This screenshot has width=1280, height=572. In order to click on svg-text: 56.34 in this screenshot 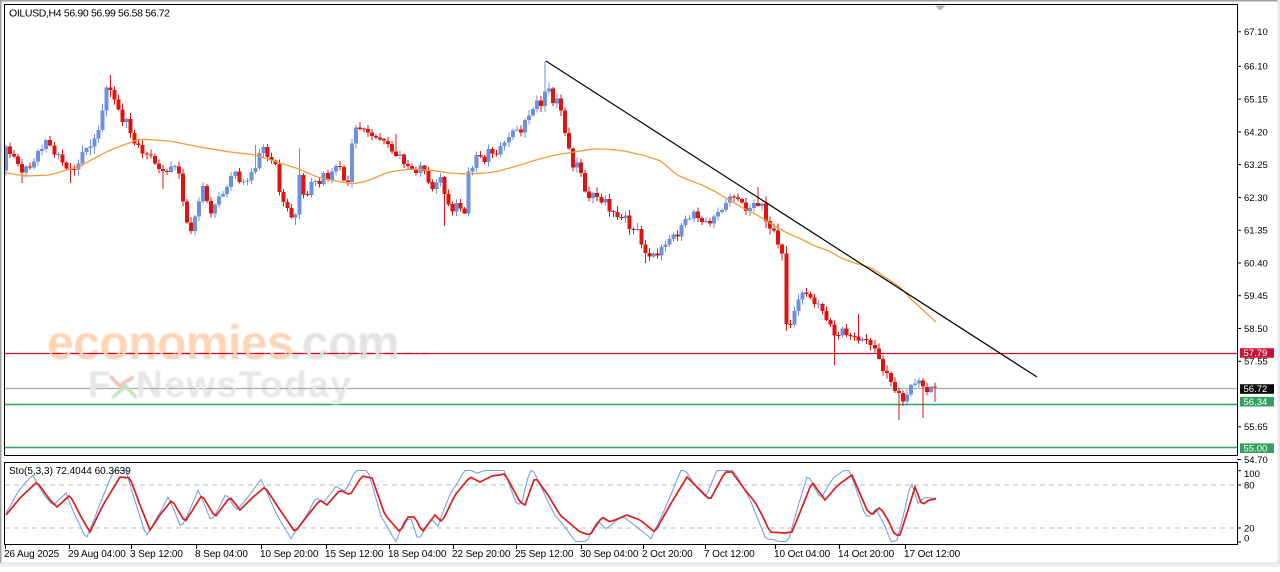, I will do `click(1256, 402)`.